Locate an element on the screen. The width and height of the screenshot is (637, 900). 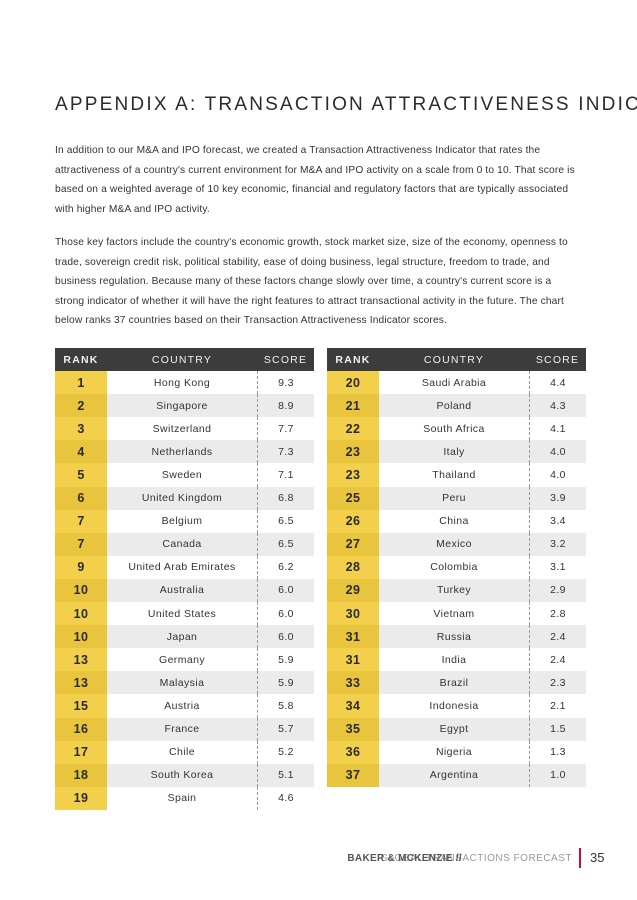
table-row: 37 Argentina 1.0 is located at coordinates (456, 775).